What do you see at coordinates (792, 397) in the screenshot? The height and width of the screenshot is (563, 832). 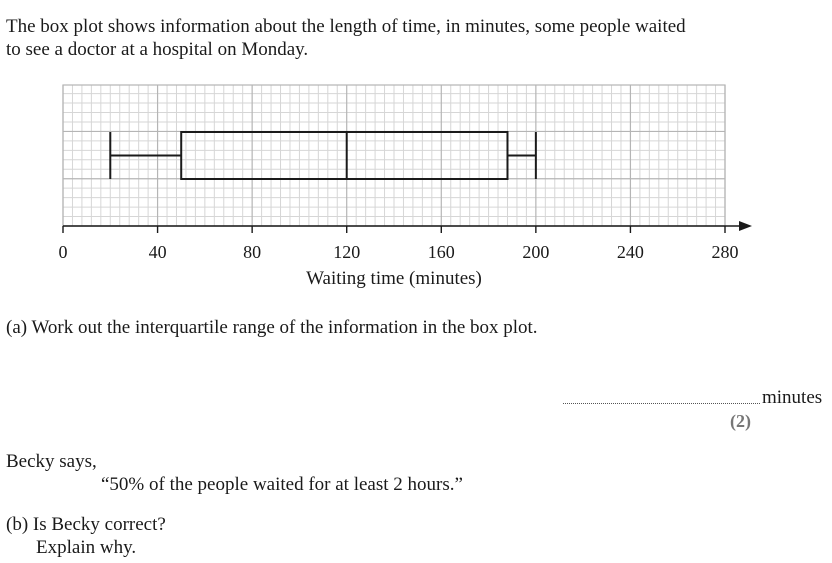 I see `answer-unit: minutes` at bounding box center [792, 397].